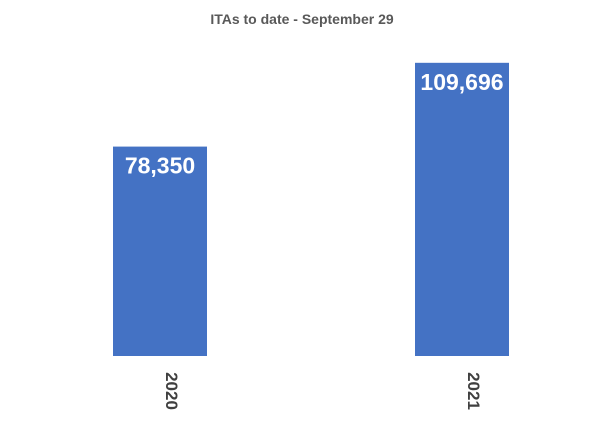 The height and width of the screenshot is (421, 604). What do you see at coordinates (473, 391) in the screenshot?
I see `category-label-2021: 2021` at bounding box center [473, 391].